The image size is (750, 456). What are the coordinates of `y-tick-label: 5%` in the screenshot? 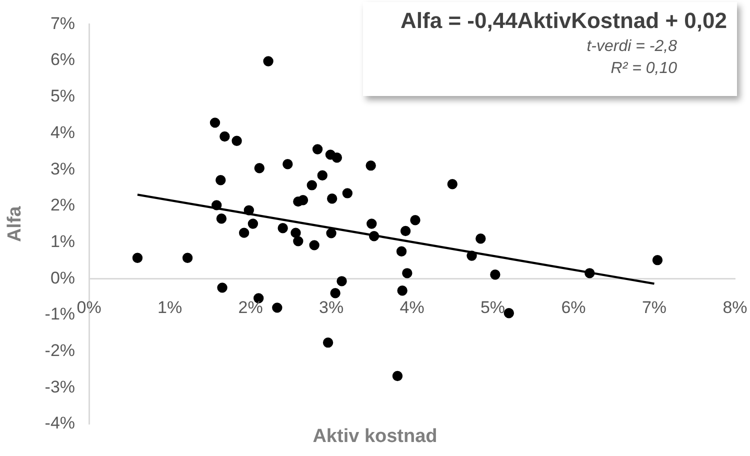 It's located at (63, 96).